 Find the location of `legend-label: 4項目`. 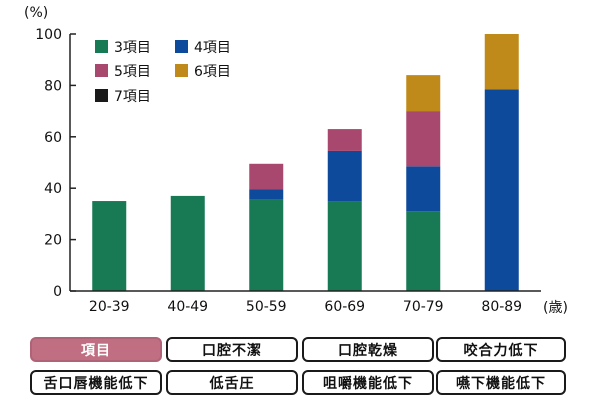

legend-label: 4項目 is located at coordinates (212, 48).